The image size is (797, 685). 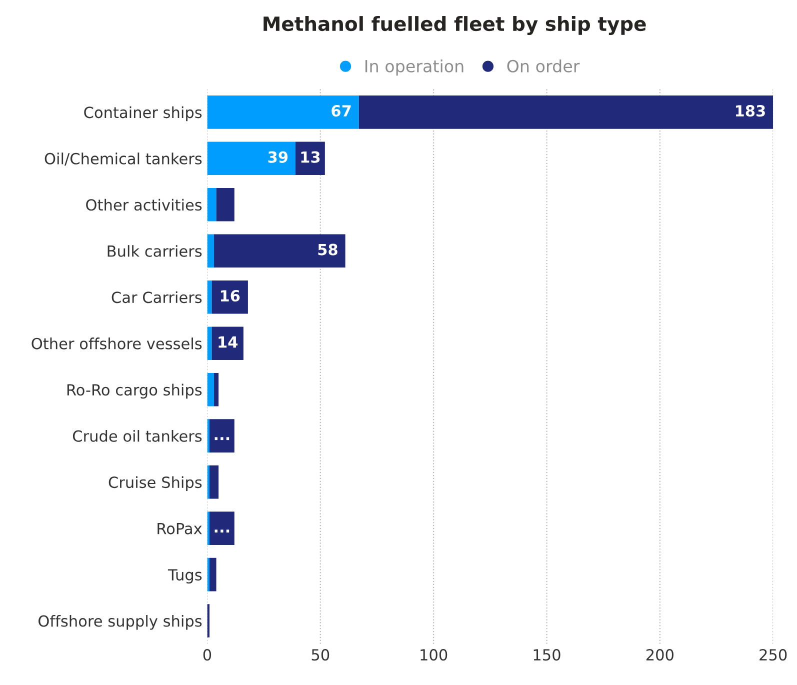 I want to click on x-tick-label: 100, so click(x=434, y=655).